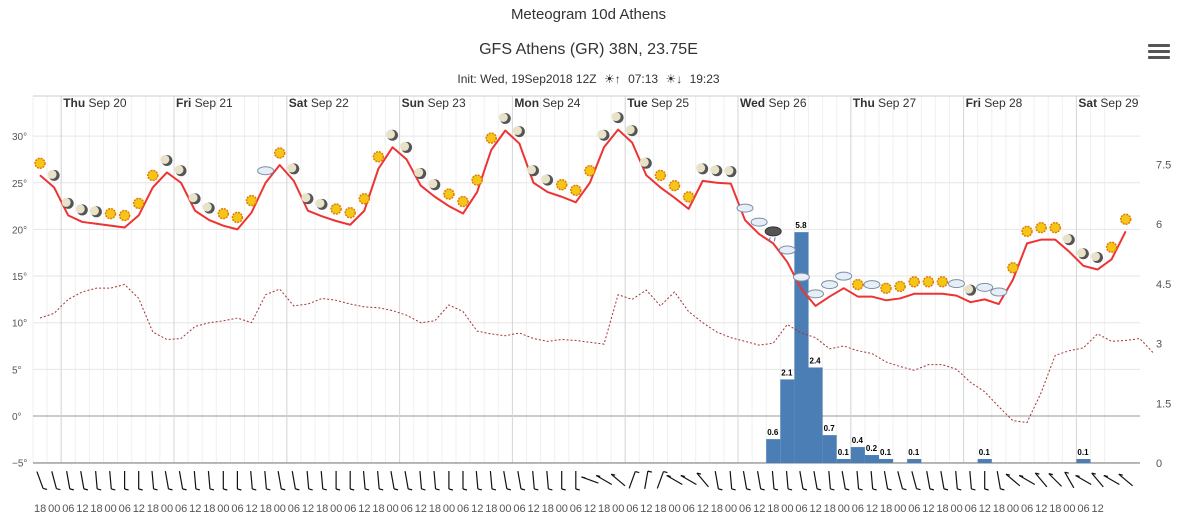  What do you see at coordinates (319, 103) in the screenshot?
I see `day-label: Sat Sep 22` at bounding box center [319, 103].